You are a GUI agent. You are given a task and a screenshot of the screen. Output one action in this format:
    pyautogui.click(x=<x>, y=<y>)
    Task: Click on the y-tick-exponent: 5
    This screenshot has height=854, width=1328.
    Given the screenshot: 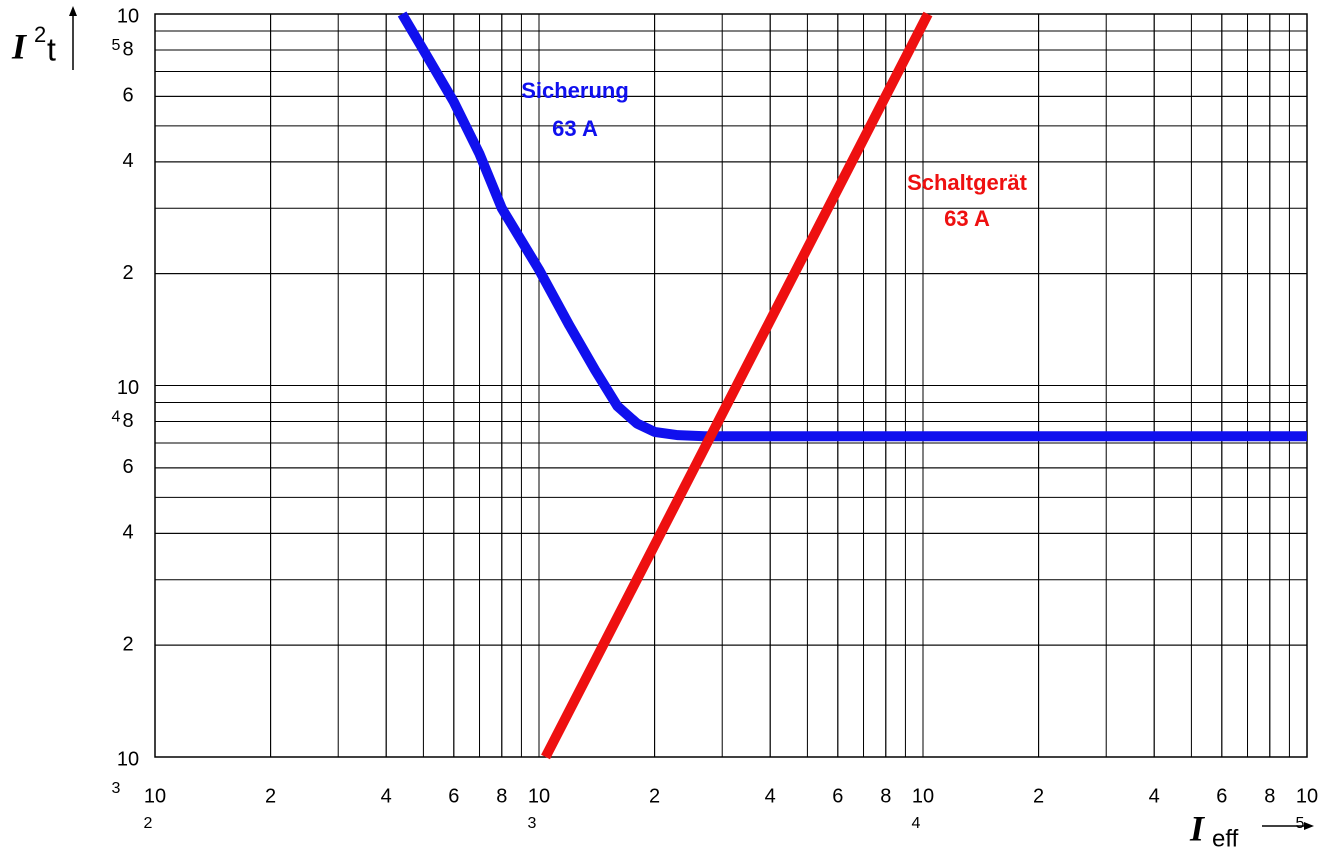 What is the action you would take?
    pyautogui.click(x=116, y=45)
    